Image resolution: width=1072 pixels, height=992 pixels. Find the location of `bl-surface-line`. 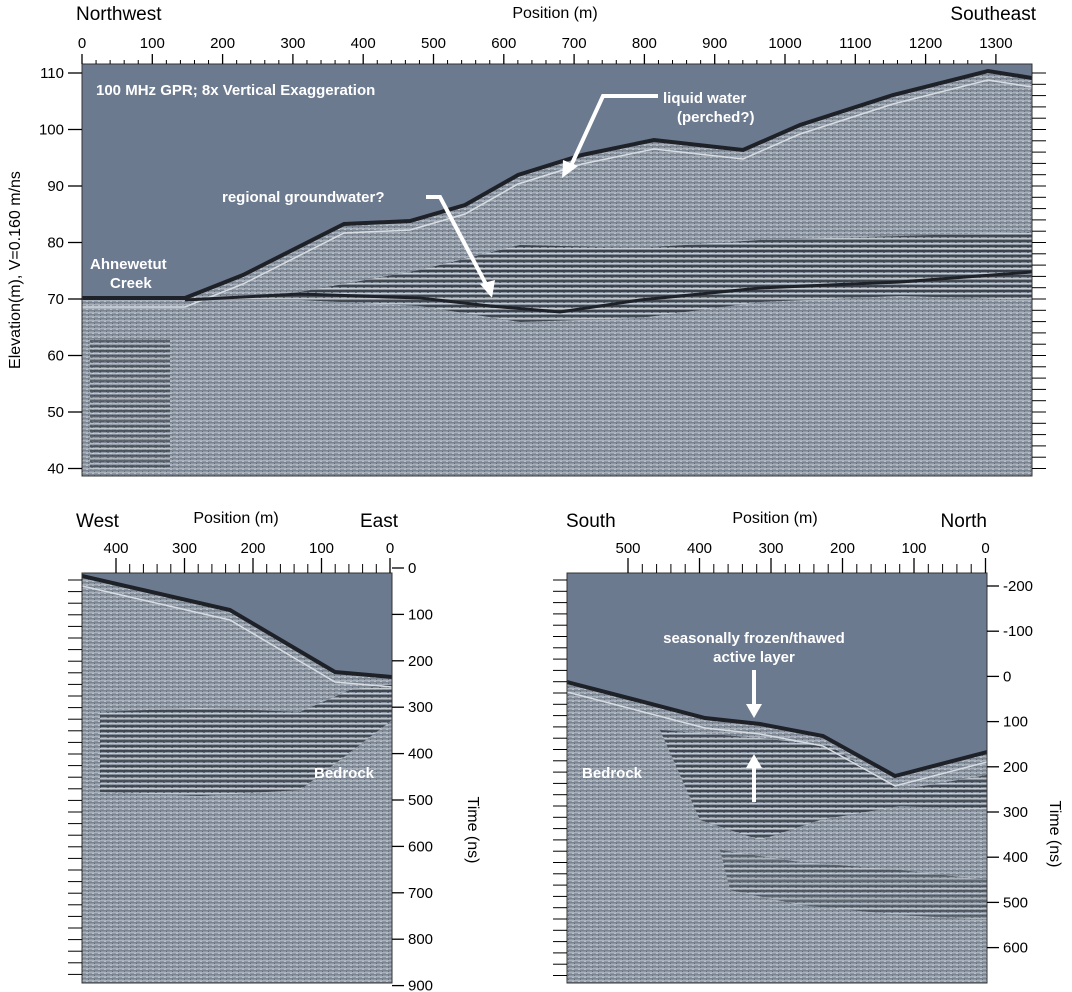

bl-surface-line is located at coordinates (237, 626).